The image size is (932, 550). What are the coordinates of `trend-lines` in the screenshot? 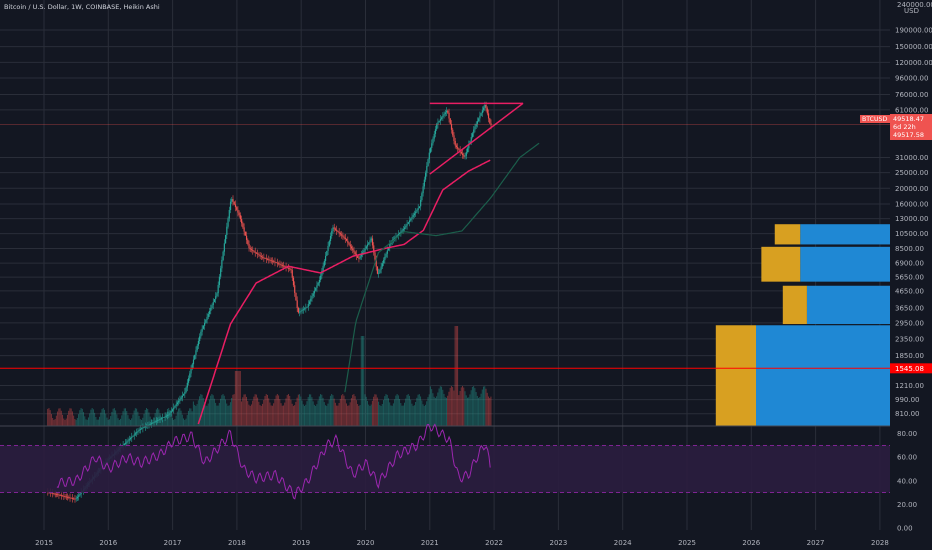 It's located at (445, 138).